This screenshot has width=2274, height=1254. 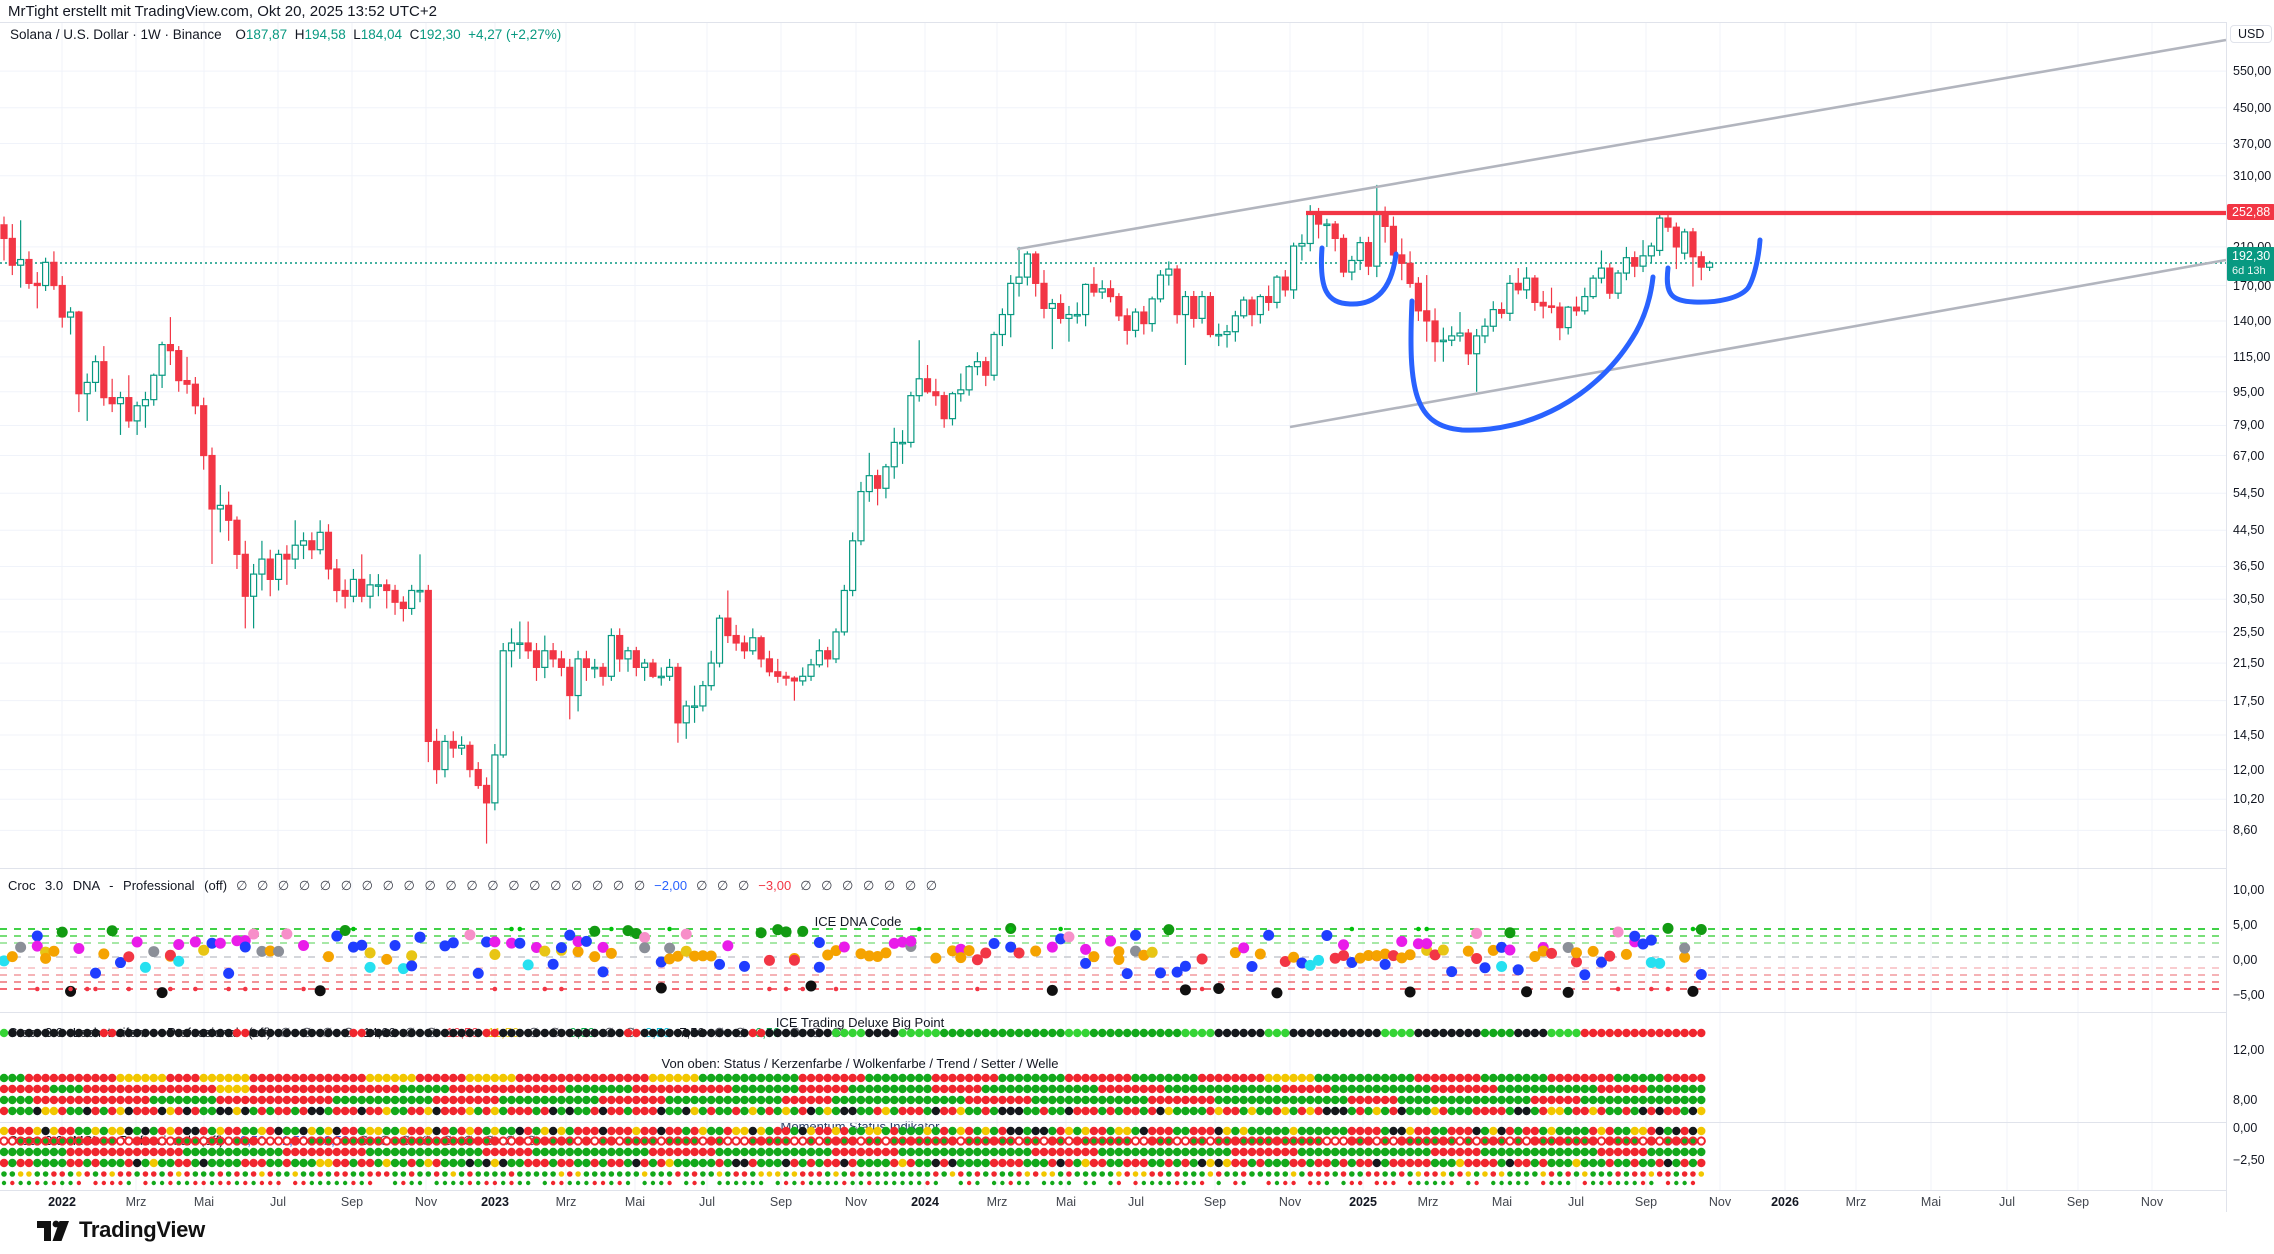 I want to click on tradingview-logo: TradingView, so click(x=120, y=1230).